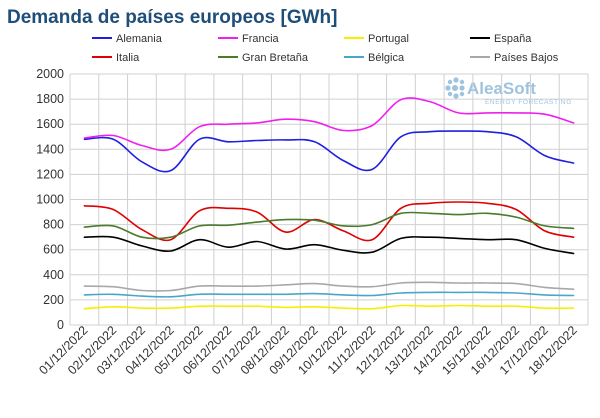 The width and height of the screenshot is (600, 418). I want to click on logo-tagline: ENERGY FORECASTING, so click(528, 102).